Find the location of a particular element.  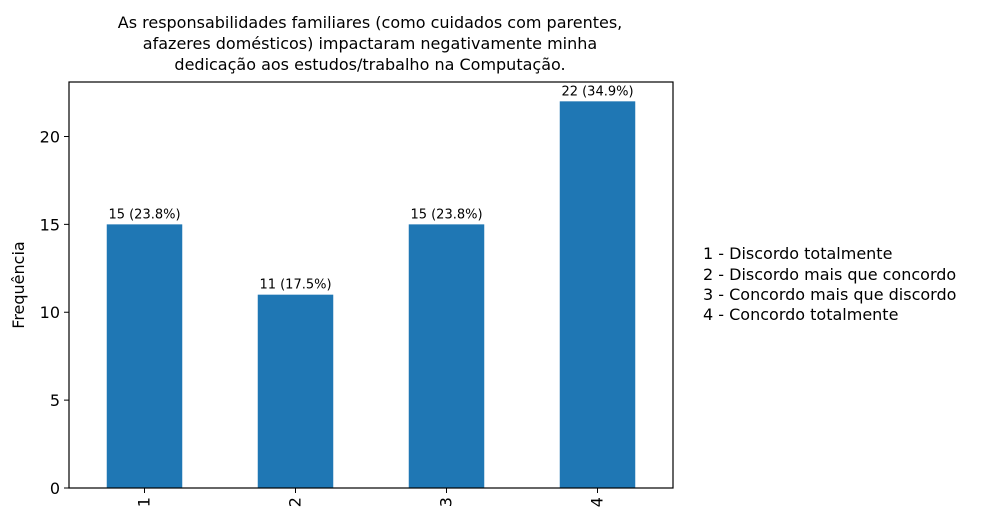

y-tick-label-20: 20 is located at coordinates (50, 136).